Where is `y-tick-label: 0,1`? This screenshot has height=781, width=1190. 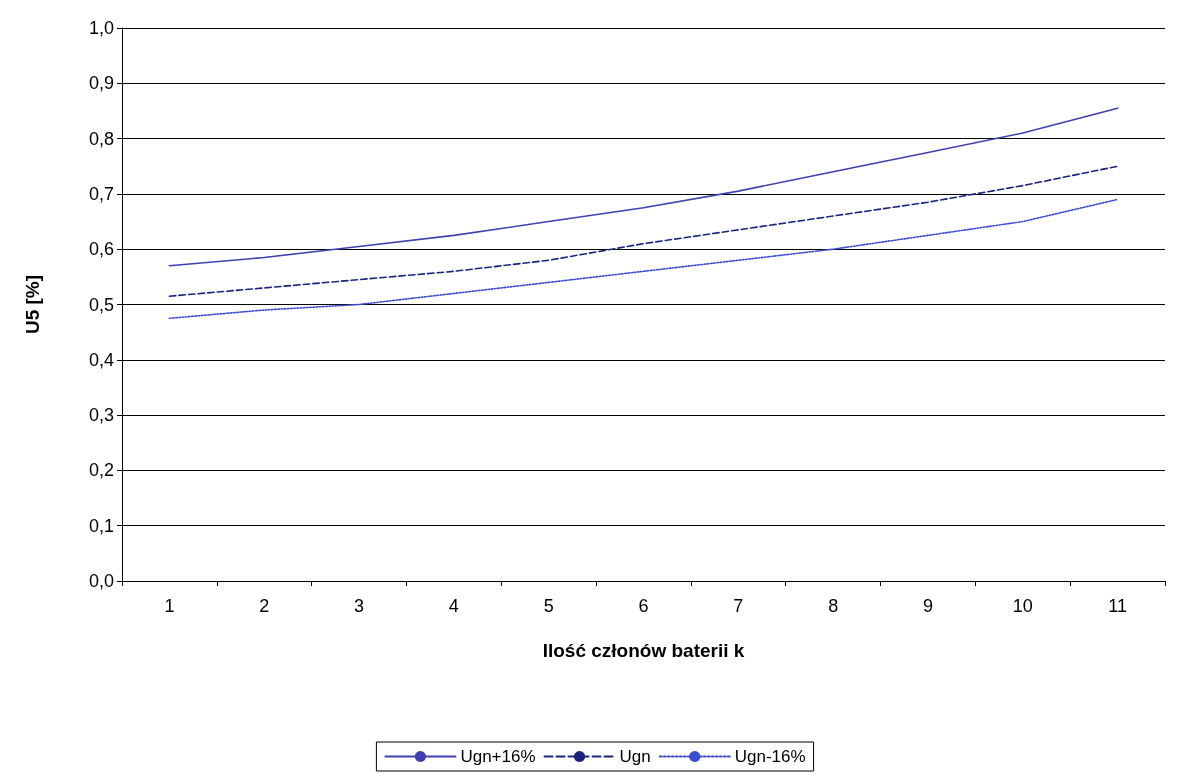 y-tick-label: 0,1 is located at coordinates (101, 525).